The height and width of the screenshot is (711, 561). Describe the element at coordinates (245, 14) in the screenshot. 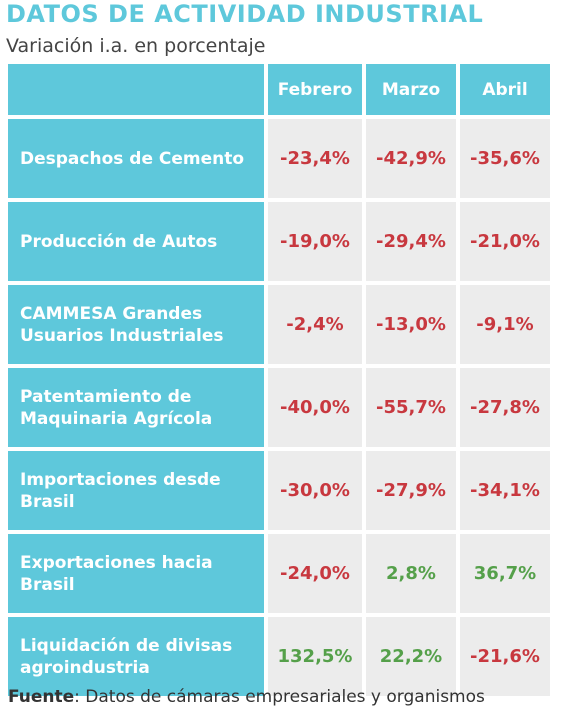

I see `page-title: DATOS DE ACTIVIDAD INDUSTRIAL` at that location.